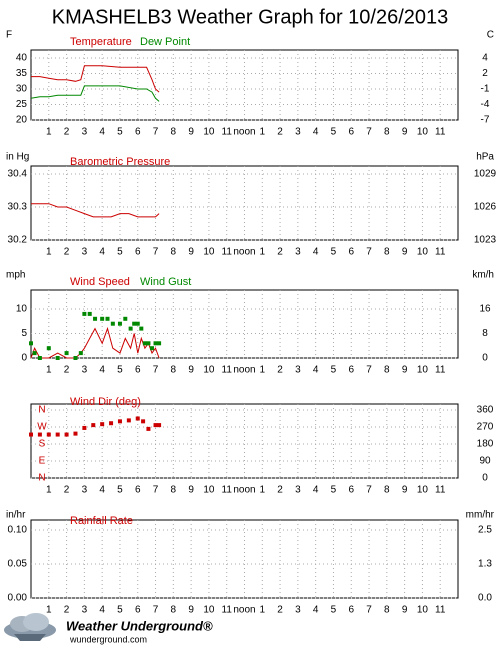  What do you see at coordinates (22, 120) in the screenshot?
I see `y-tick-label: 20` at bounding box center [22, 120].